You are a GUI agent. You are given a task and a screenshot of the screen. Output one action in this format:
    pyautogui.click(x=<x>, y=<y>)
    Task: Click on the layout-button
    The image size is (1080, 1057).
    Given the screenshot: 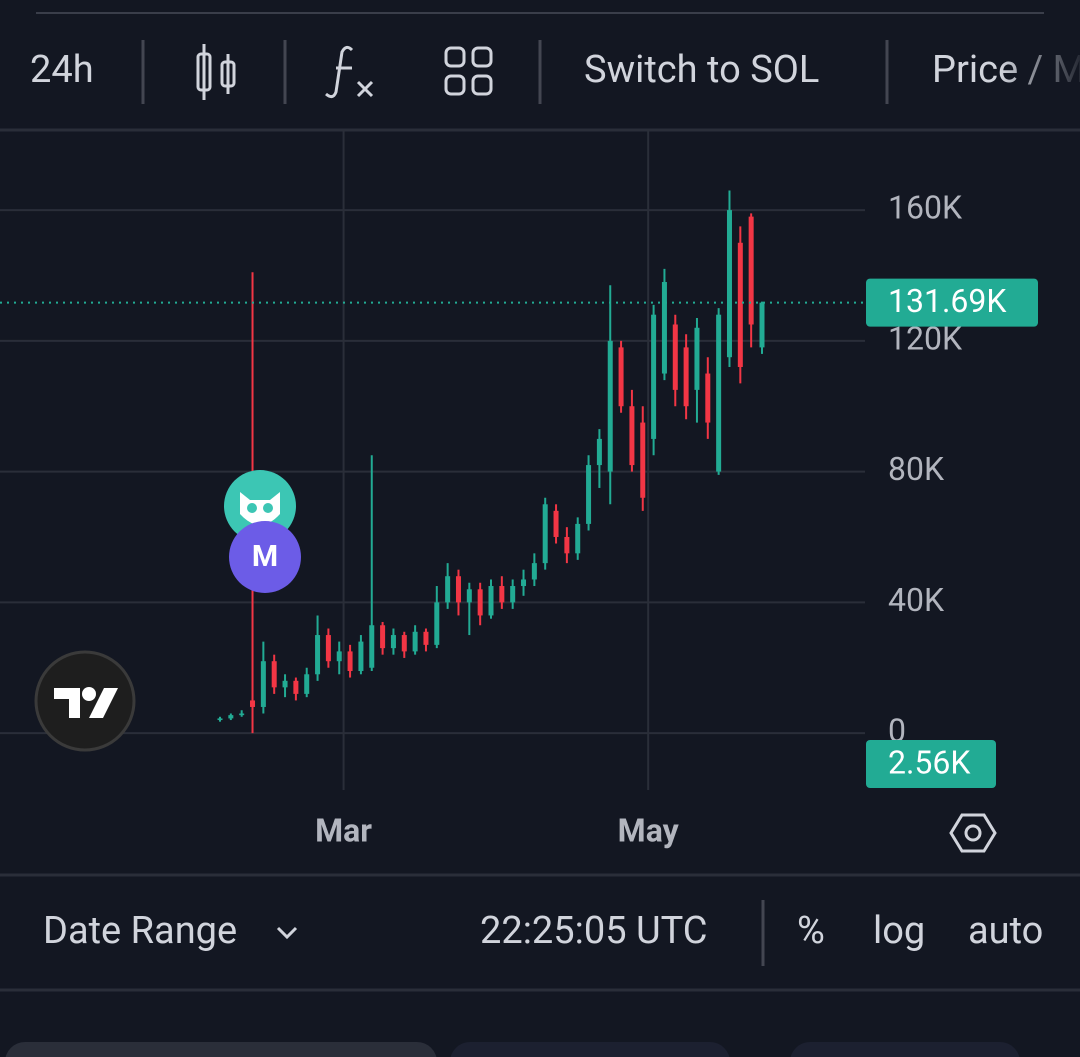 What is the action you would take?
    pyautogui.click(x=468, y=71)
    